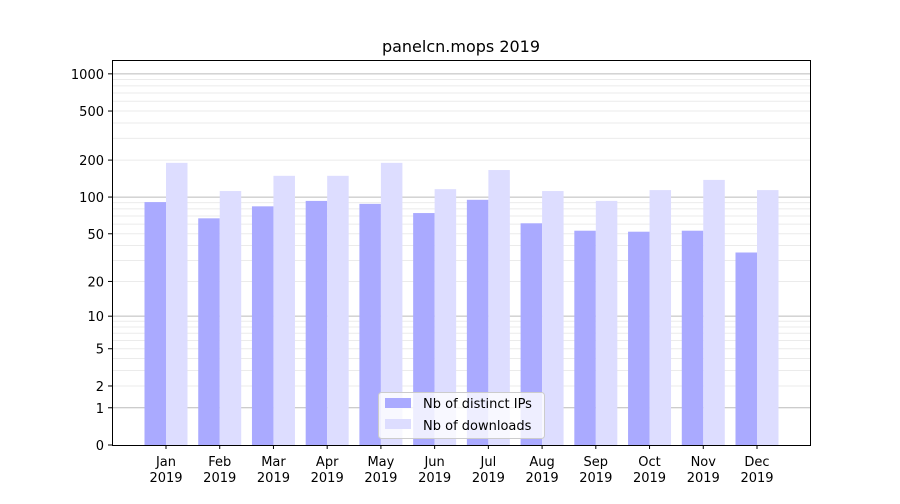 The height and width of the screenshot is (504, 900). What do you see at coordinates (95, 235) in the screenshot?
I see `y-tick-label: 50` at bounding box center [95, 235].